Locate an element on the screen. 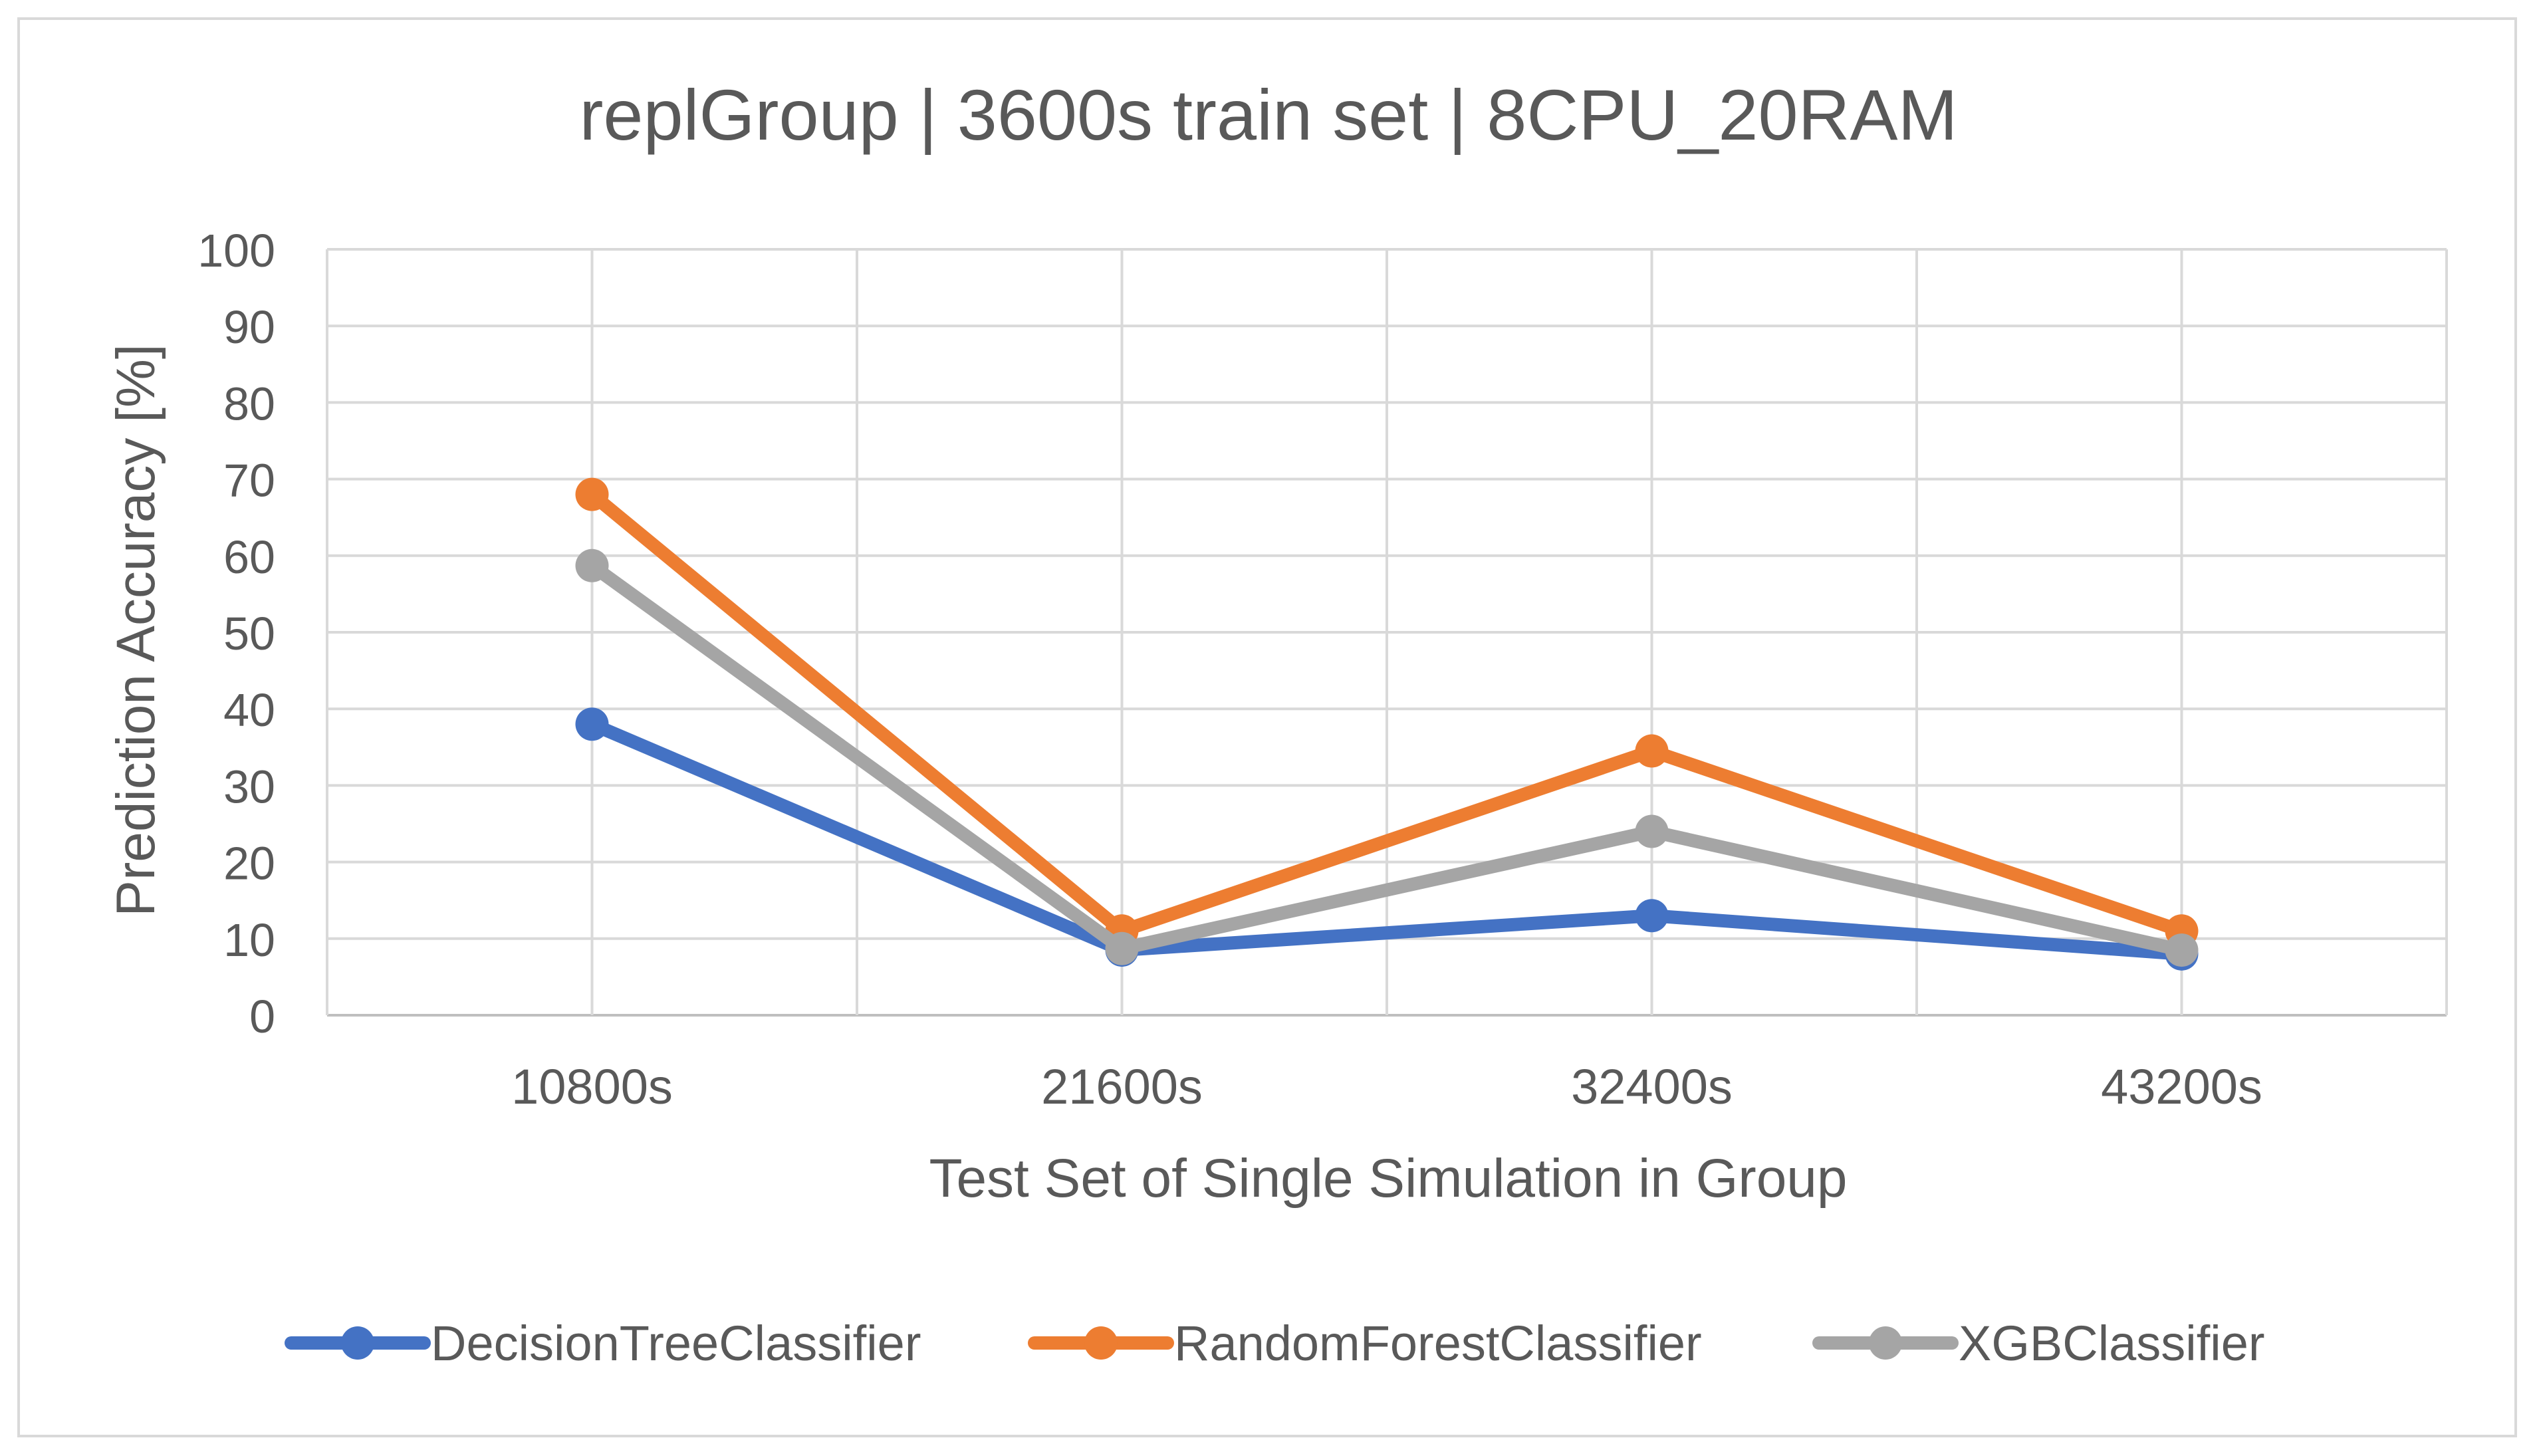  y-tick-label: 50 is located at coordinates (249, 634).